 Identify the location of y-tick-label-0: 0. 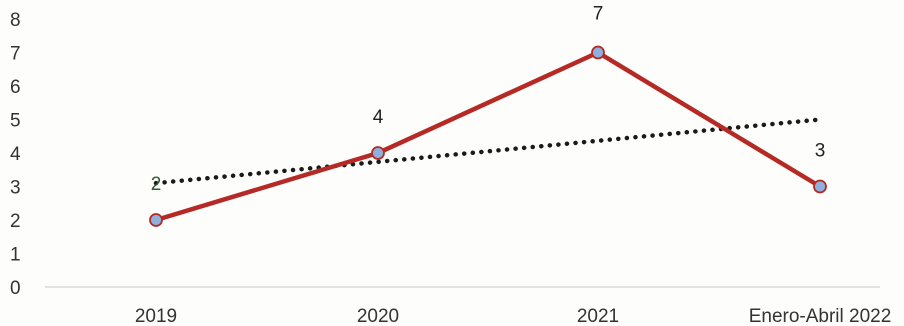
(15, 288).